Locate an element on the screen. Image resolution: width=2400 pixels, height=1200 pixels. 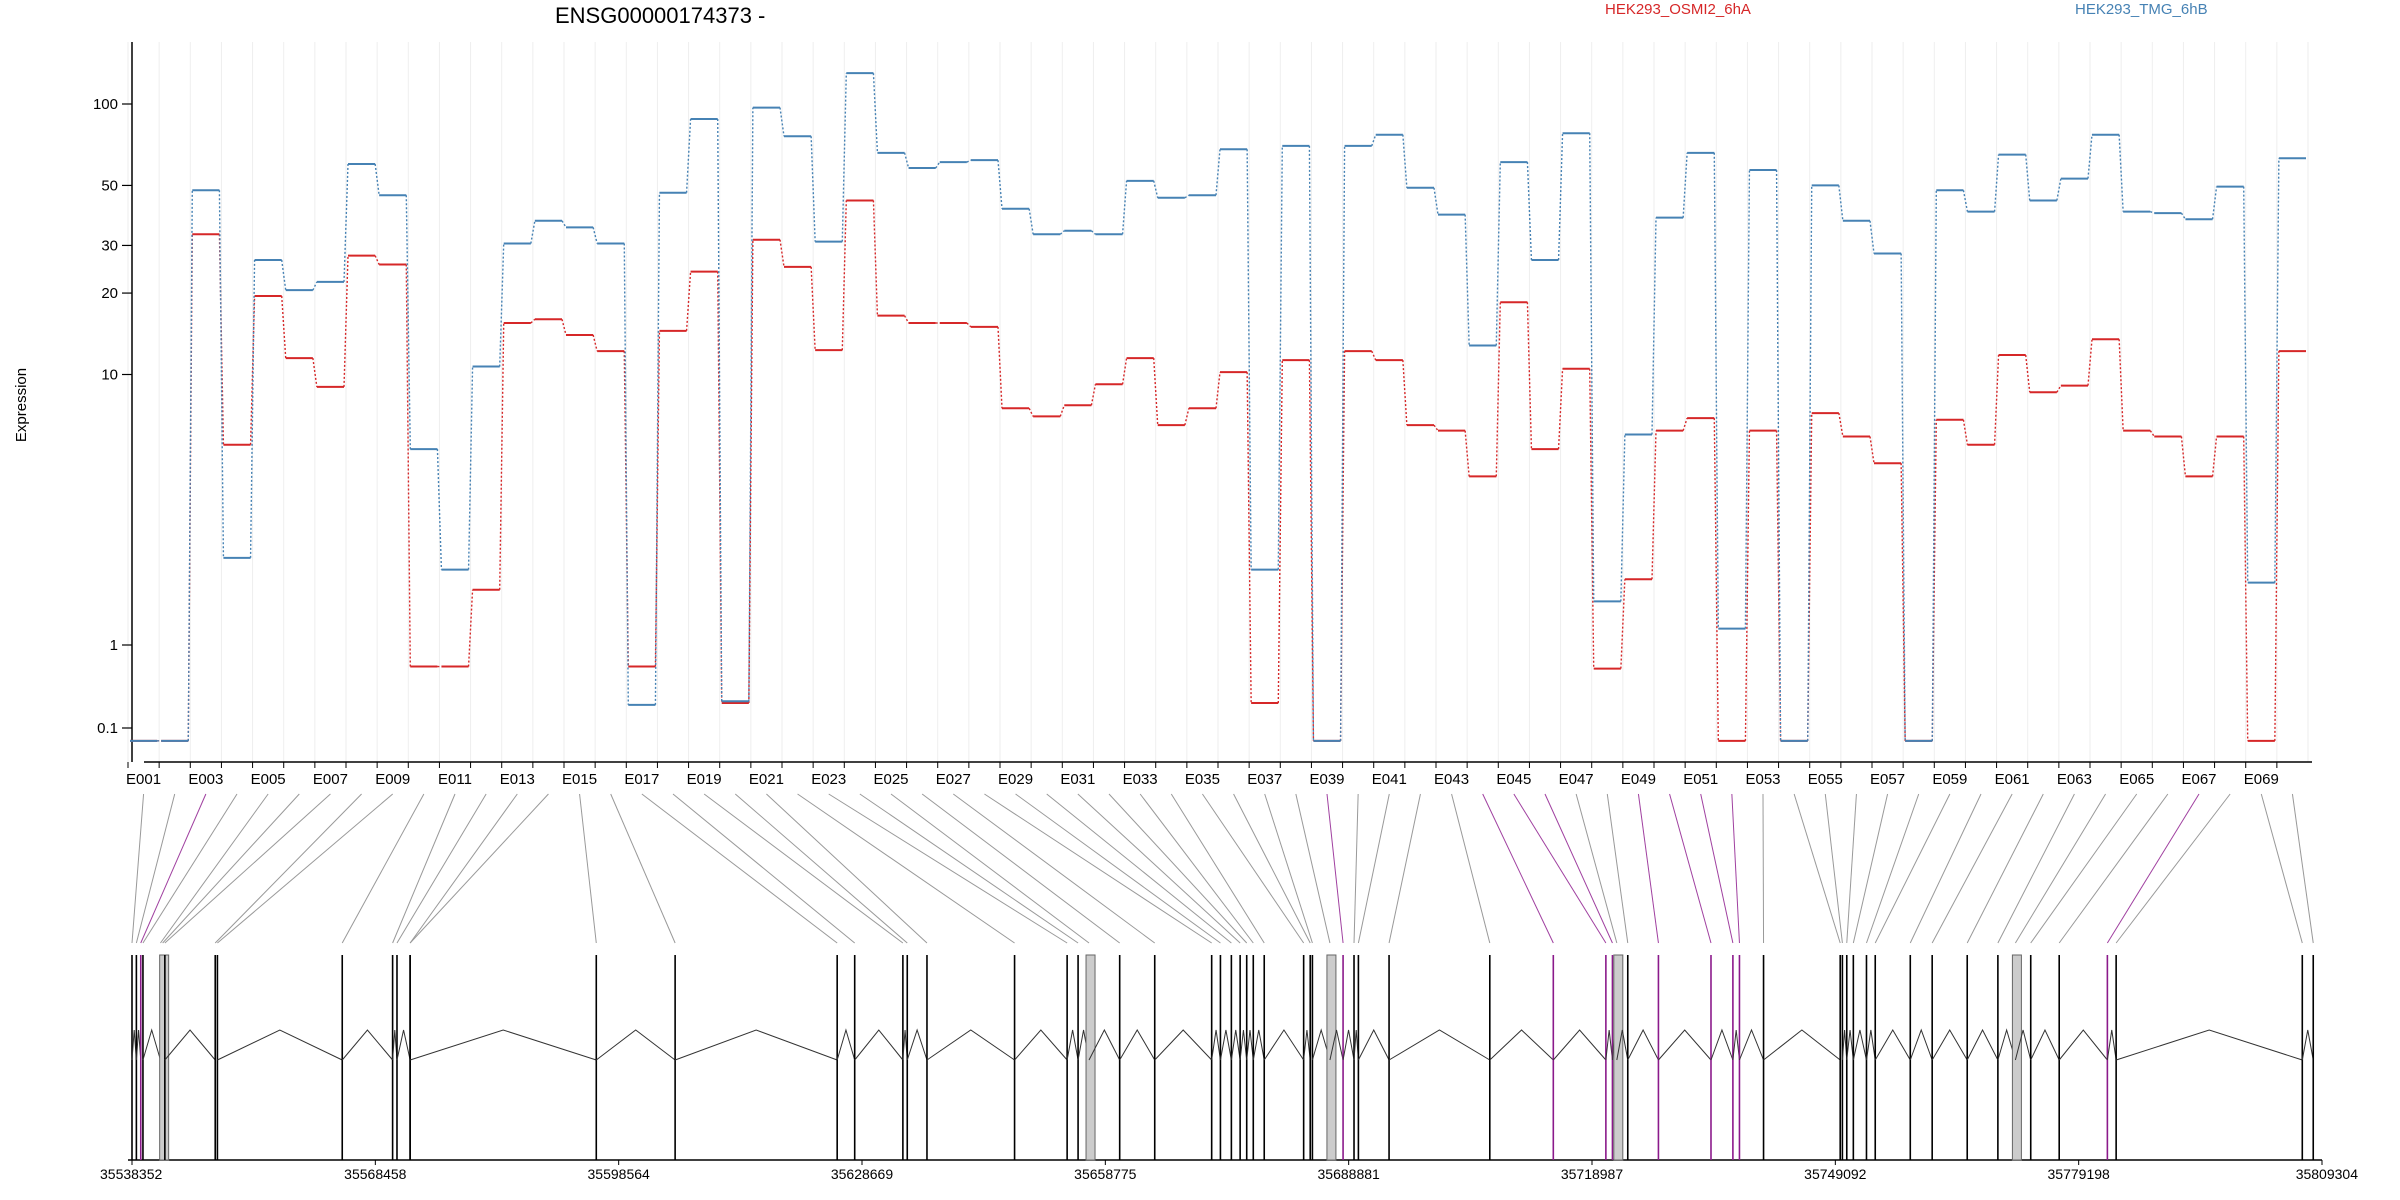
coord-label: 35568458 is located at coordinates (375, 1174).